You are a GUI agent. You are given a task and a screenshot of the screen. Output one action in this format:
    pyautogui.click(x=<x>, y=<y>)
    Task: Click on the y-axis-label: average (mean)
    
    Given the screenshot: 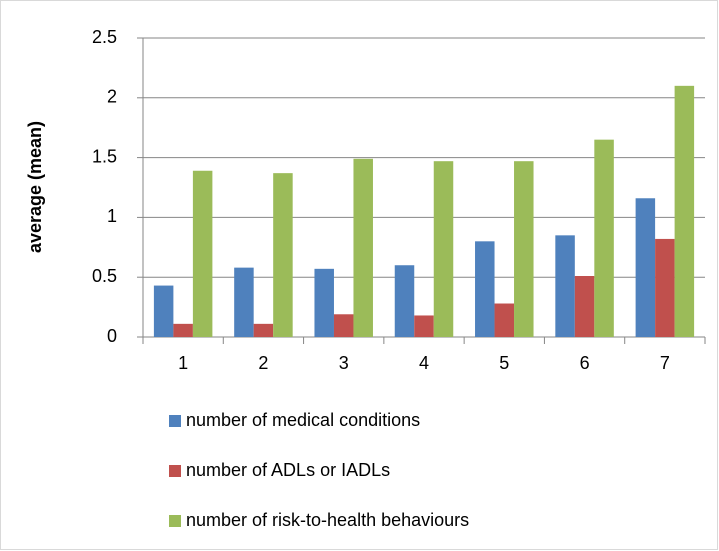 What is the action you would take?
    pyautogui.click(x=35, y=187)
    